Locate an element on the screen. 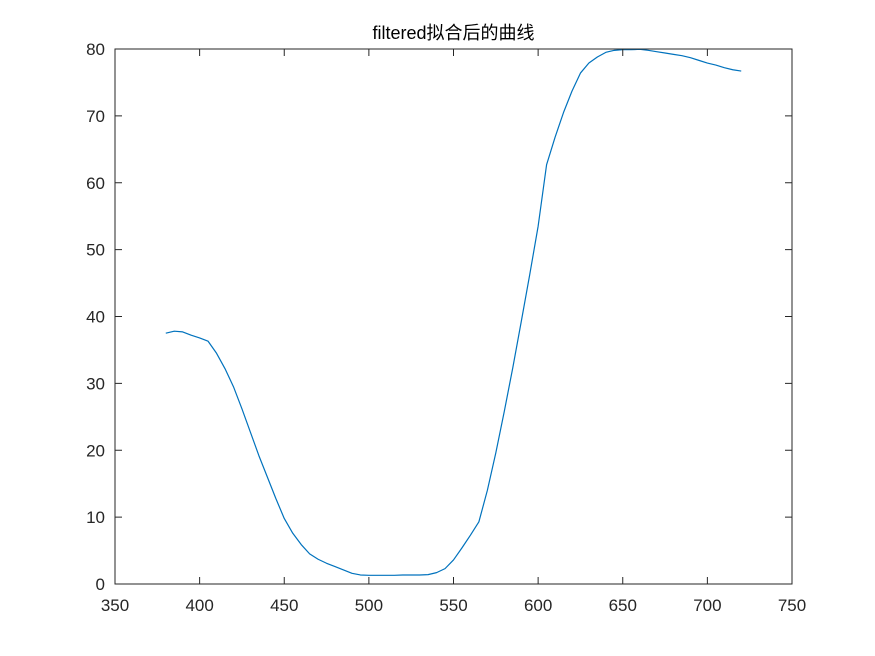  x-tick-label: 600 is located at coordinates (538, 605).